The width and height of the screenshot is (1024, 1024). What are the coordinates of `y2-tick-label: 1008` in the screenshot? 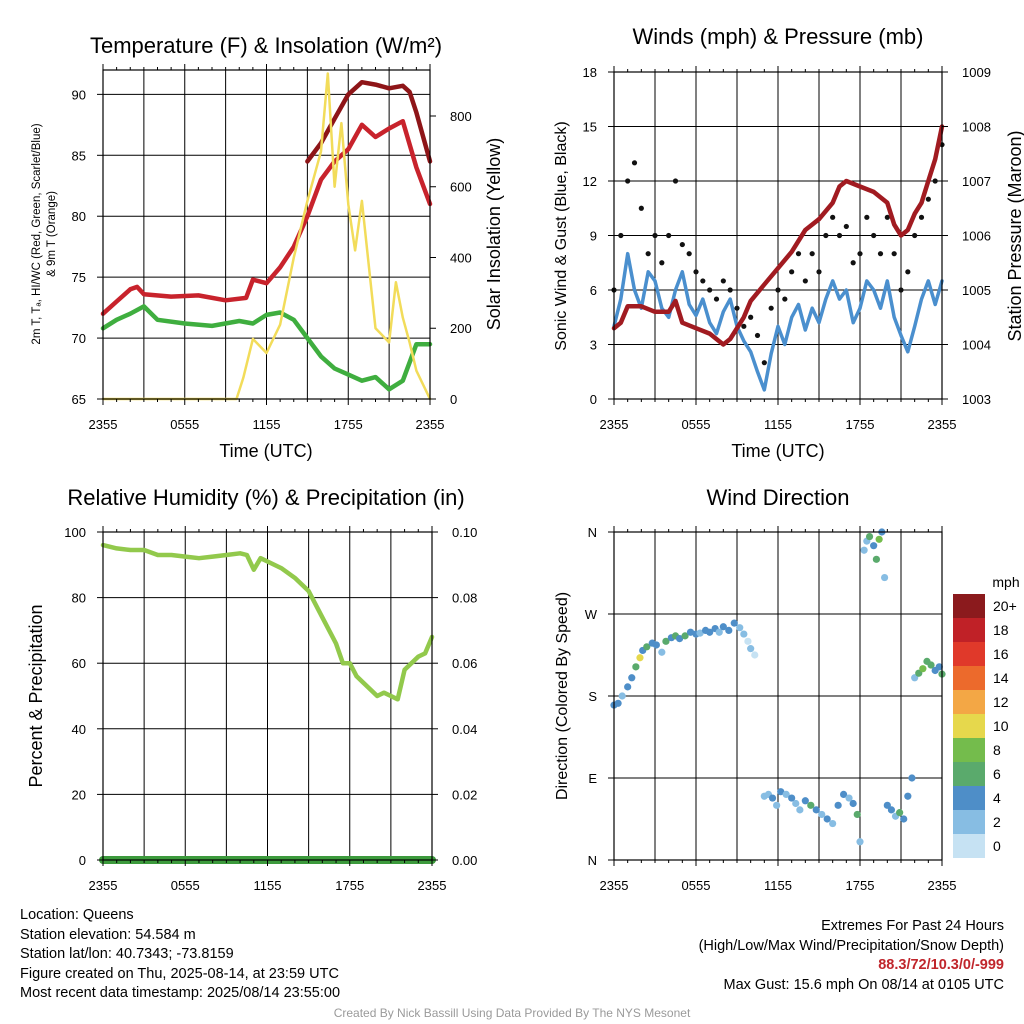 It's located at (976, 127).